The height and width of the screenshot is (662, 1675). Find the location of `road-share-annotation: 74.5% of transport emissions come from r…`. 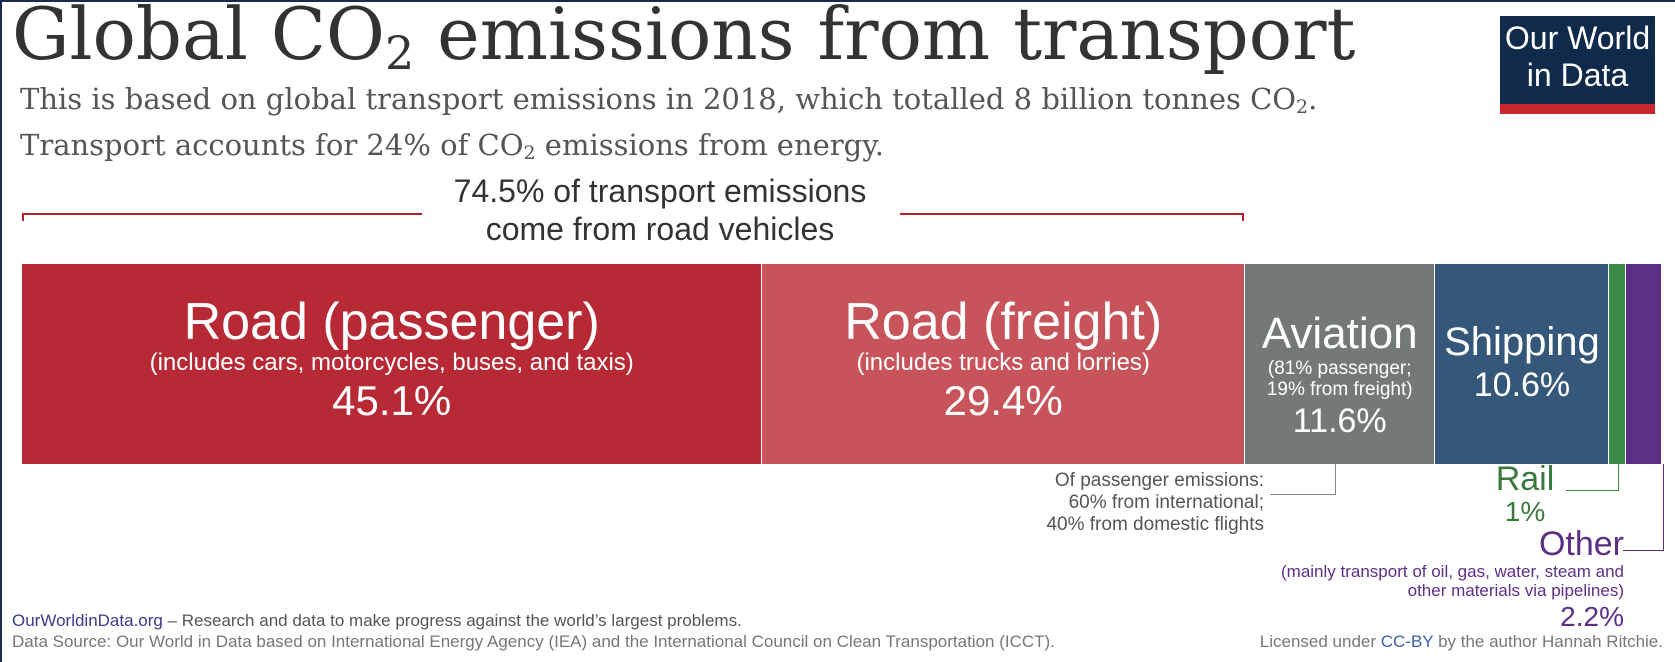

road-share-annotation: 74.5% of transport emissions come from r… is located at coordinates (660, 210).